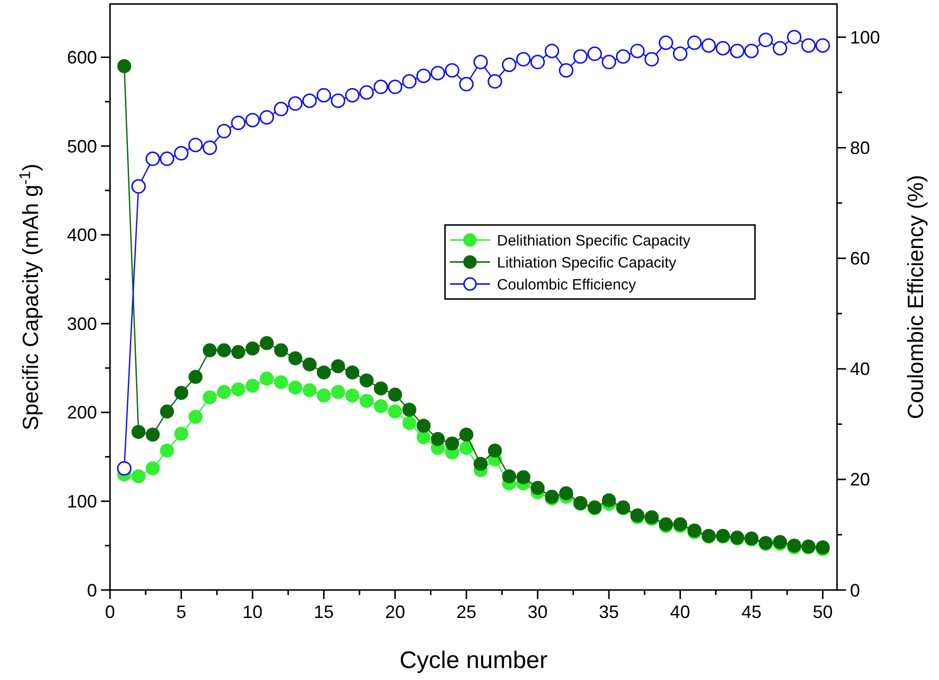 This screenshot has width=939, height=680. I want to click on y-tick-label: 300, so click(81, 324).